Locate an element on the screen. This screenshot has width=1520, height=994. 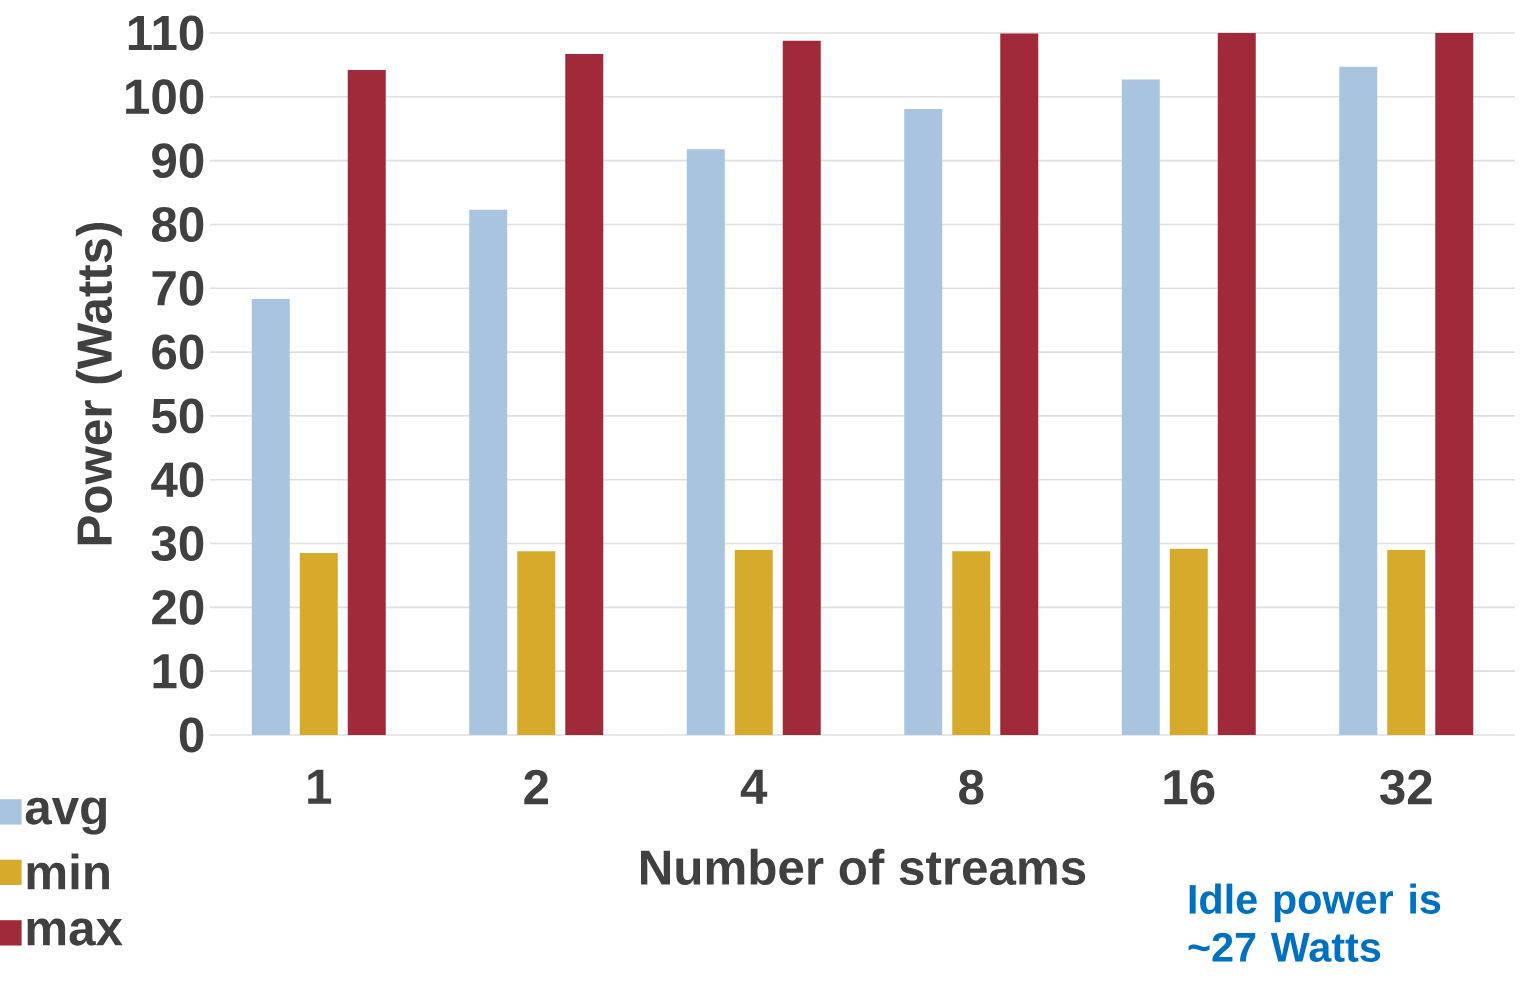
x-tick-label: 2 is located at coordinates (536, 787).